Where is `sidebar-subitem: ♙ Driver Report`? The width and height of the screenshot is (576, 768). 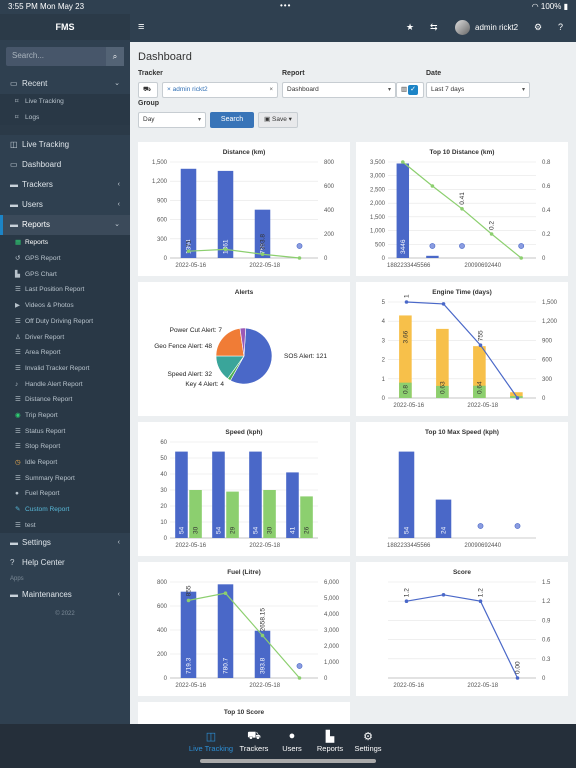
sidebar-subitem: ♙ Driver Report is located at coordinates (65, 338).